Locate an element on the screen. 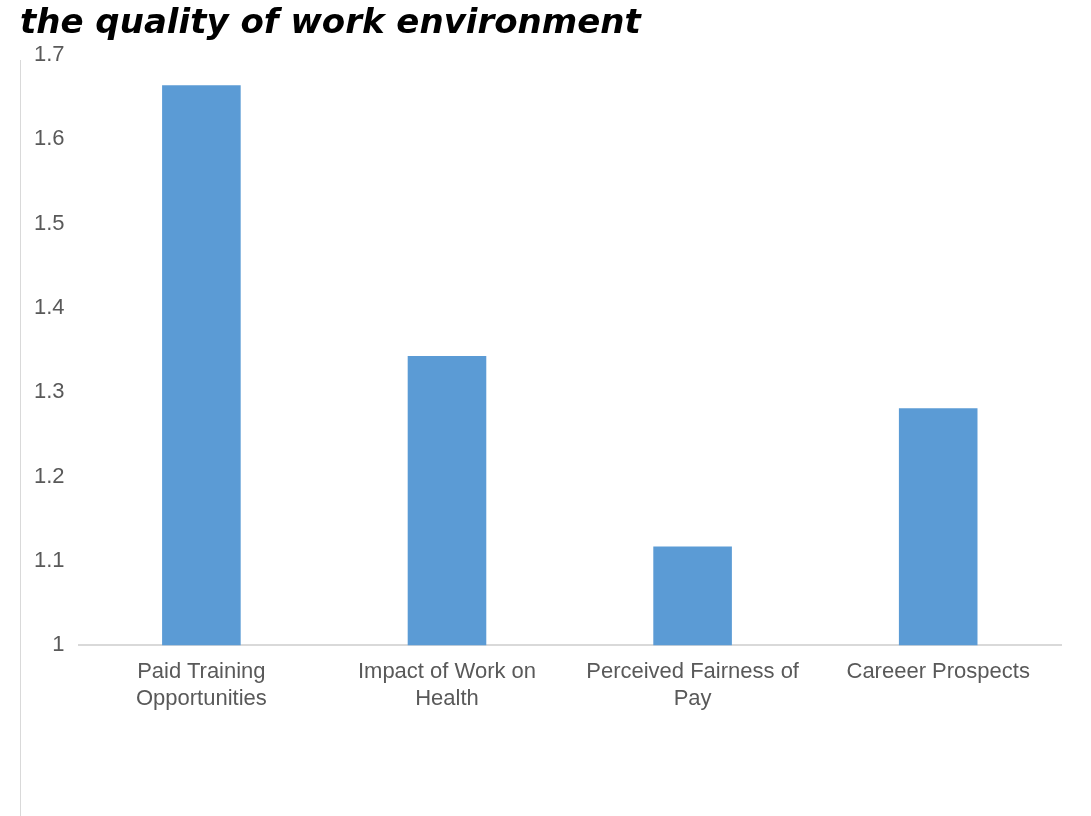 The width and height of the screenshot is (1091, 816). x-tick-label: Paid Training Opportunities is located at coordinates (201, 684).